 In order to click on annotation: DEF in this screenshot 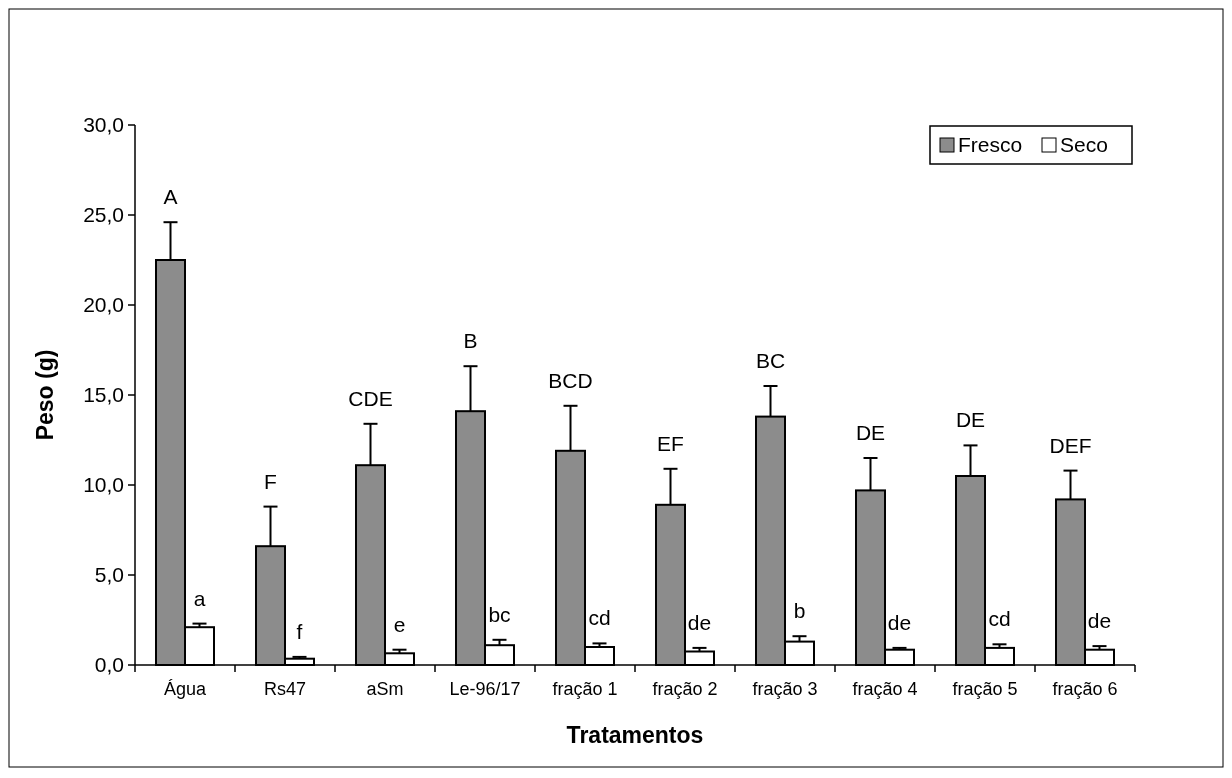, I will do `click(1070, 445)`.